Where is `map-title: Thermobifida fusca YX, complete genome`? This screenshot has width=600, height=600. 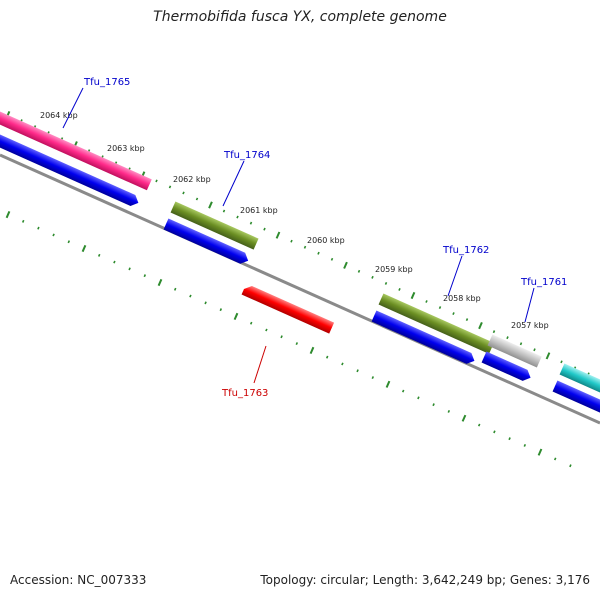
map-title: Thermobifida fusca YX, complete genome is located at coordinates (300, 17).